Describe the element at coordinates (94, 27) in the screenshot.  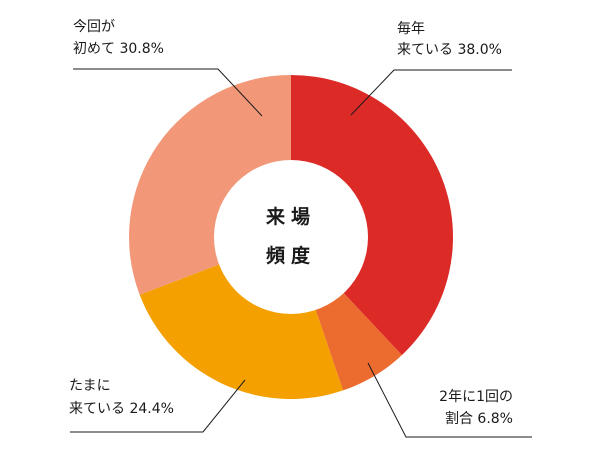
I see `slice-label-3-line1: 今回が` at that location.